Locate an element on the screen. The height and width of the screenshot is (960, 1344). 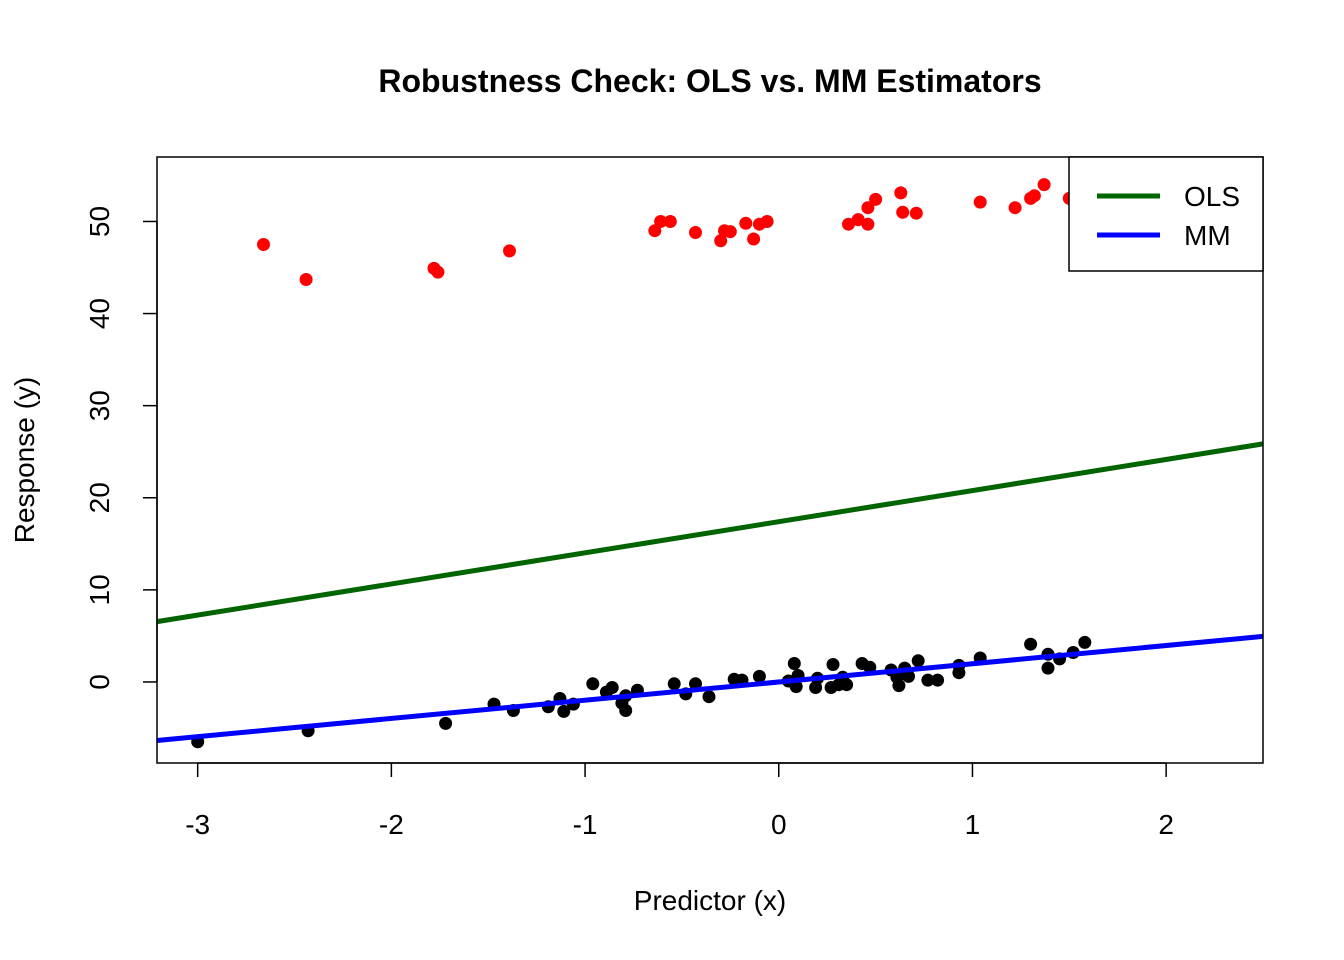
y-tick-label: 30 is located at coordinates (99, 405).